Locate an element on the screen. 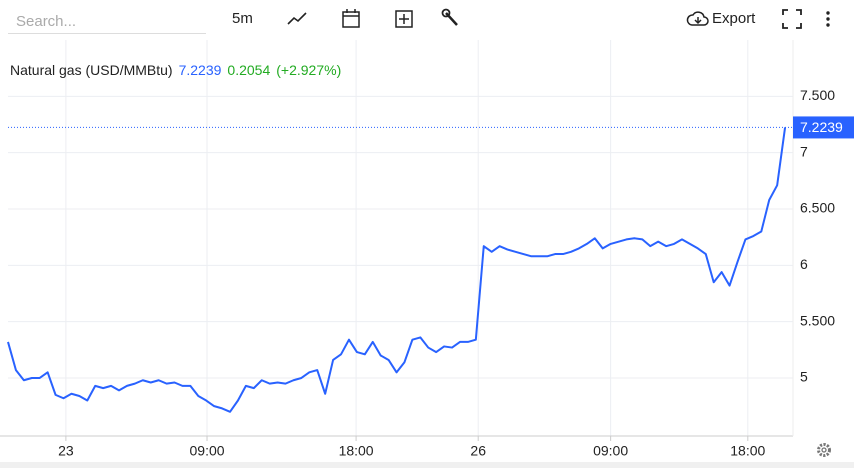 This screenshot has height=468, width=854. interval-button: 5m is located at coordinates (242, 18).